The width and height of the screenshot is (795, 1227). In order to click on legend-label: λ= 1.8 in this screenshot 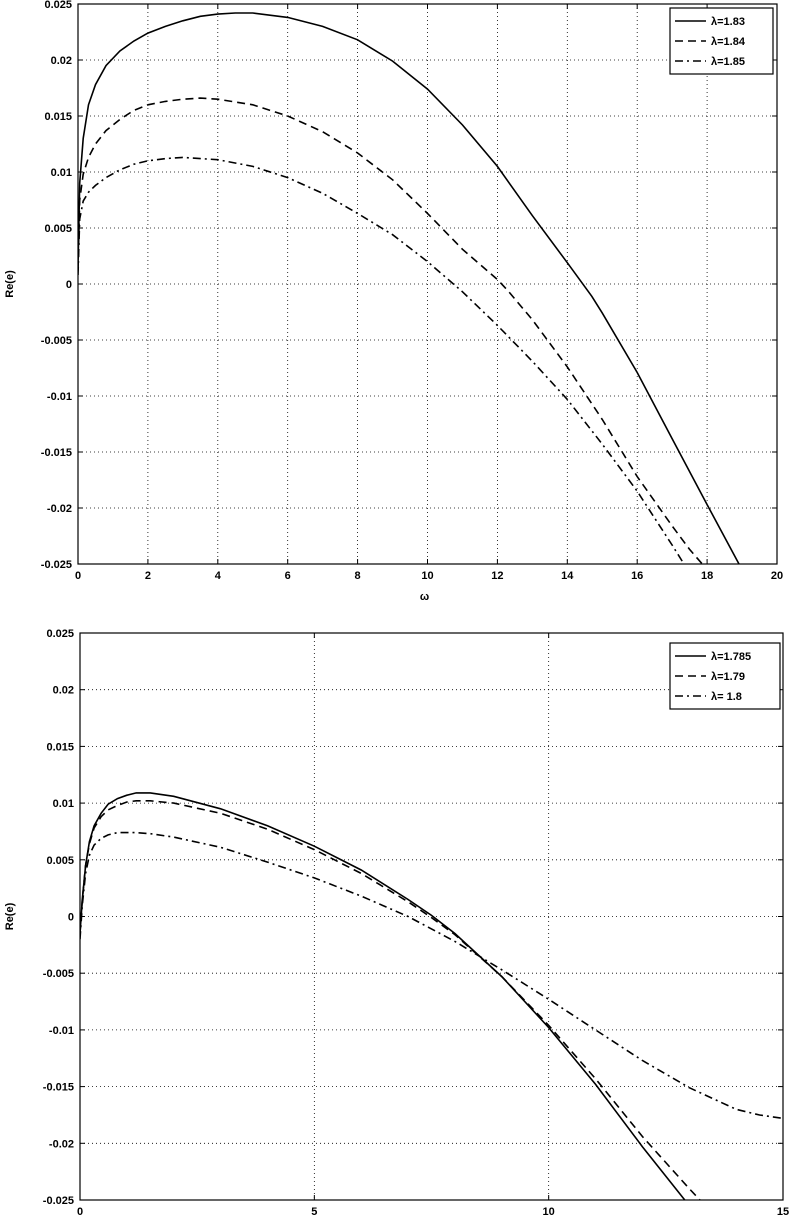, I will do `click(726, 697)`.